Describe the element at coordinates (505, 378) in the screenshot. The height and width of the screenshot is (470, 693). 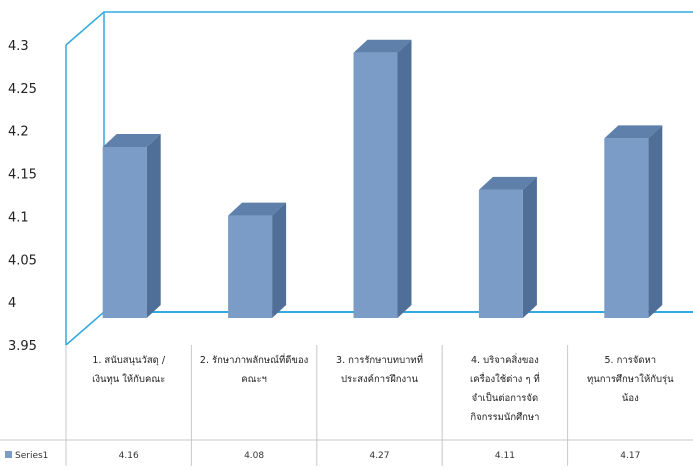
I see `category-label-line: เครื่องใช้ต่าง ๆ ที่` at that location.